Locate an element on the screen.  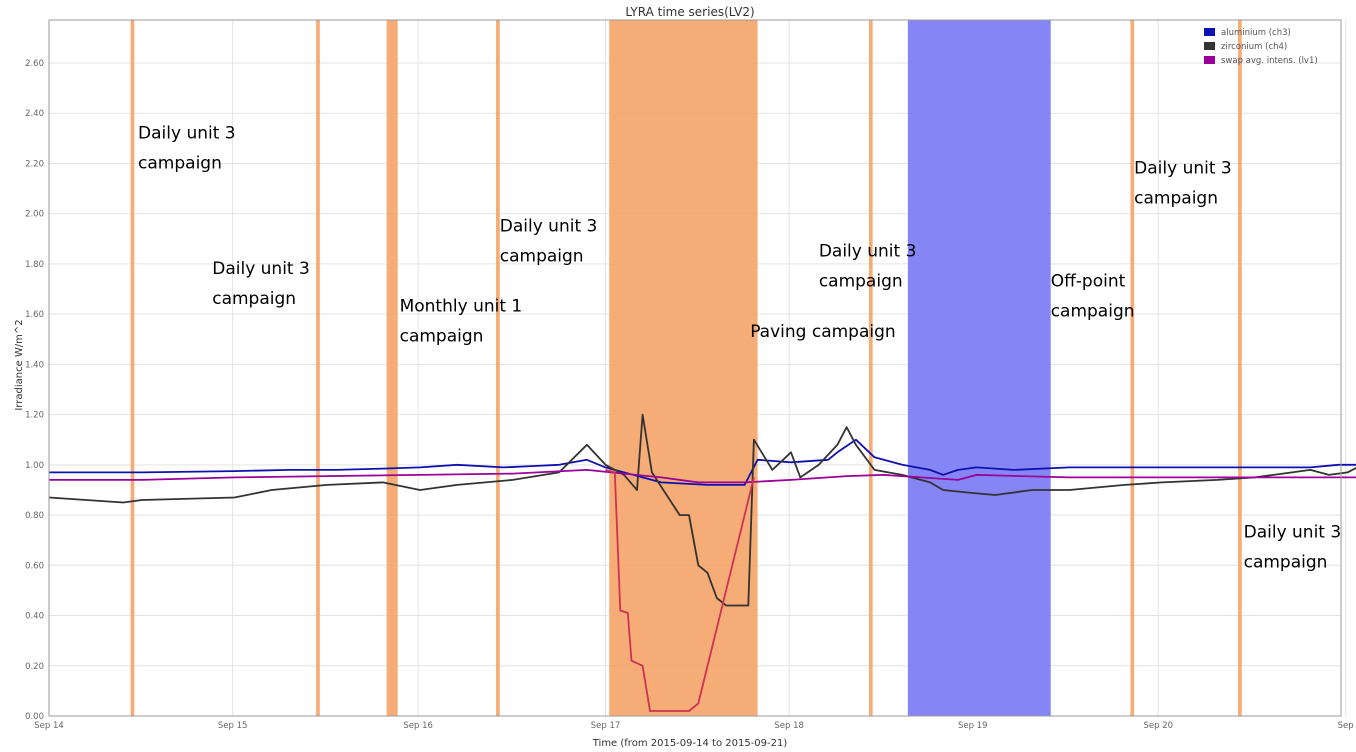
y-tick-label: 1.80 is located at coordinates (34, 265).